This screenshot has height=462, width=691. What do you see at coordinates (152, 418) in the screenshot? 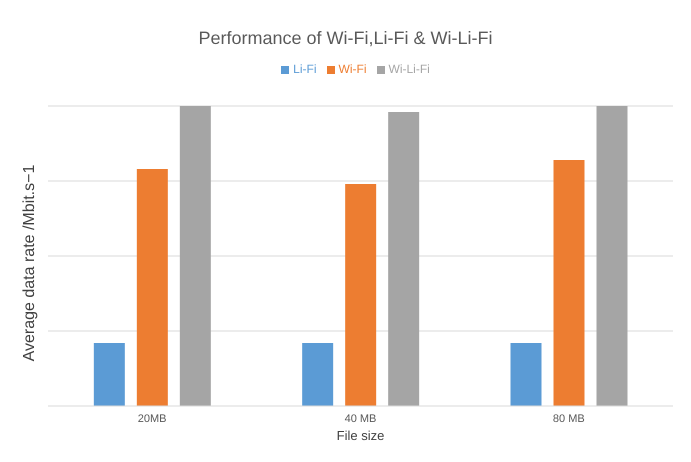
I see `x-tick-label: 20MB` at bounding box center [152, 418].